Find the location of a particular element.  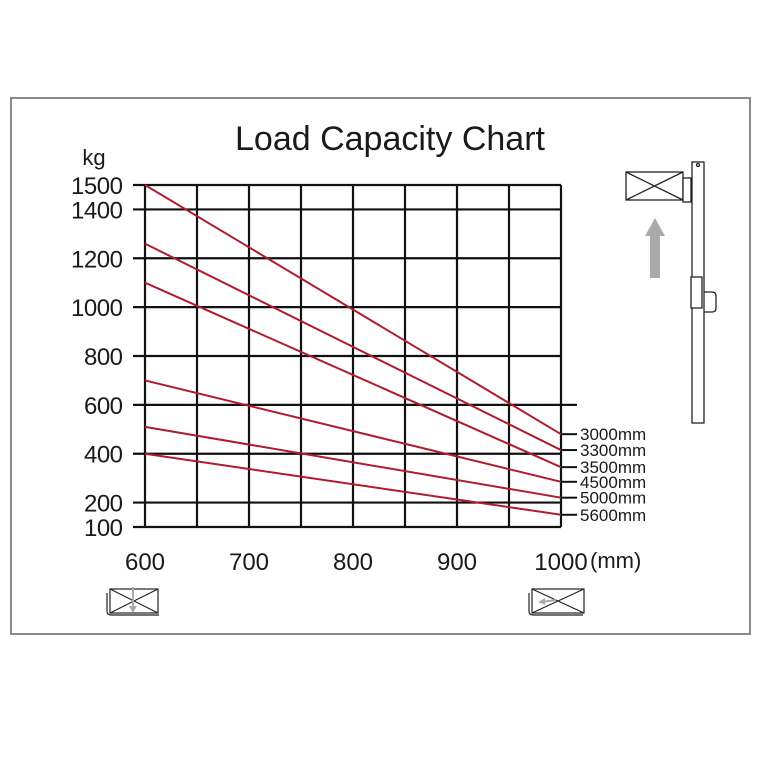

y-tick-label: 1400 is located at coordinates (97, 210).